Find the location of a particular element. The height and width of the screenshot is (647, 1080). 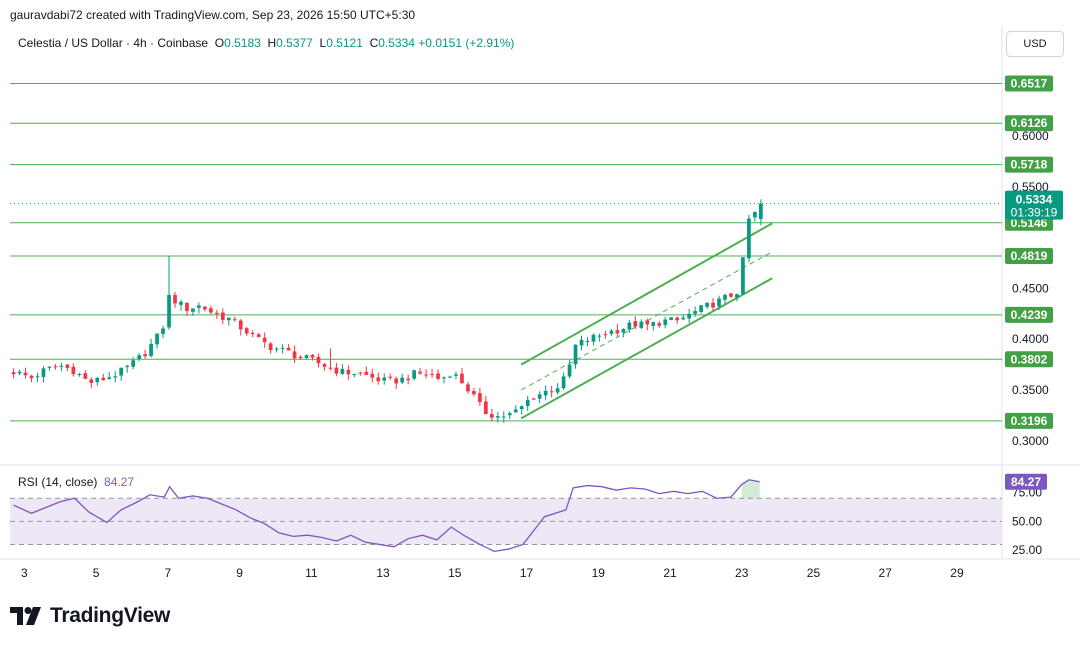

currency-button: USD is located at coordinates (1035, 44).